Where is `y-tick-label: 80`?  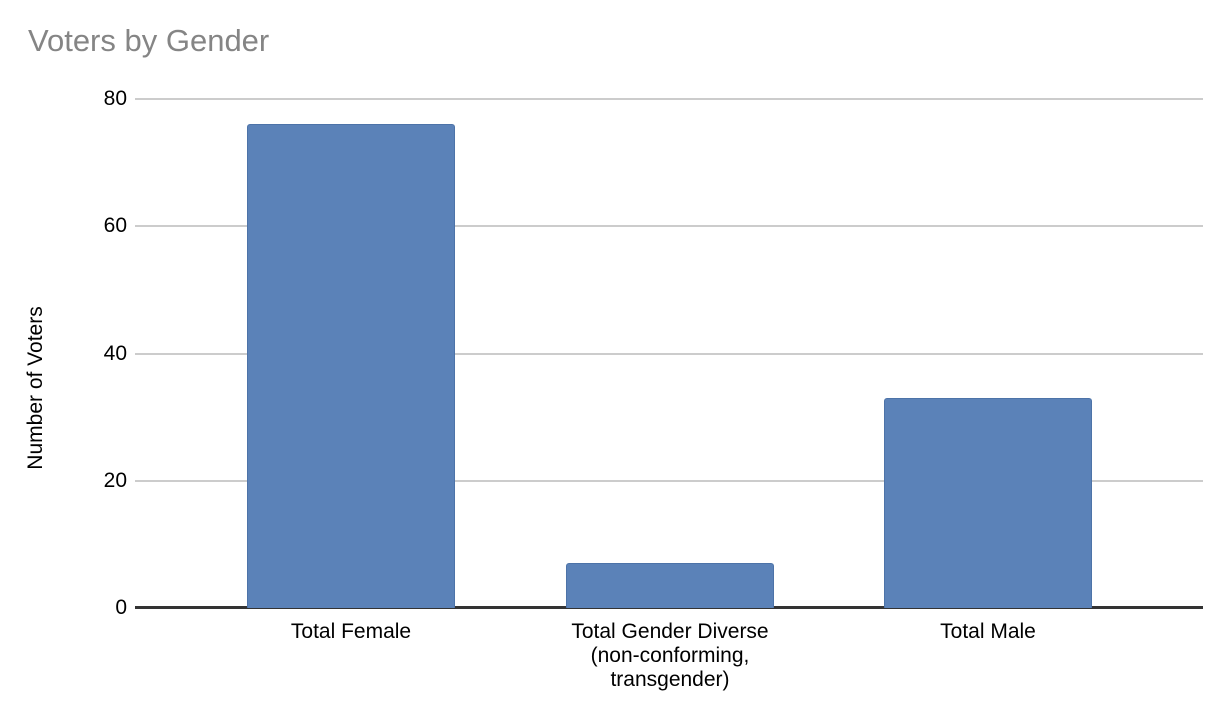 y-tick-label: 80 is located at coordinates (115, 98).